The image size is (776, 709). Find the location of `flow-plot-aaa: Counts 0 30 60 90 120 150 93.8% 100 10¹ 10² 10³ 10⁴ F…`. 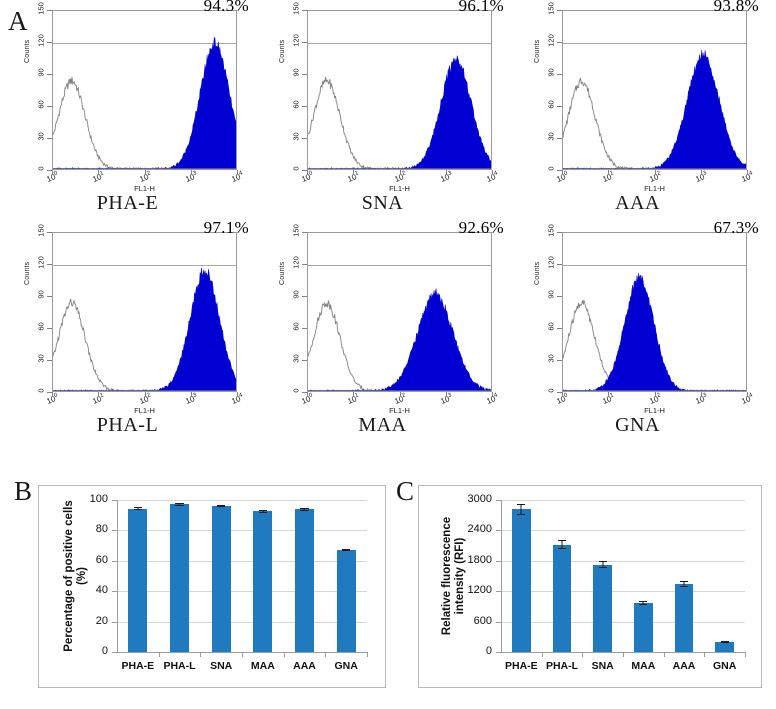

flow-plot-aaa: Counts 0 30 60 90 120 150 93.8% 100 10¹ 10² 10³ 10⁴ F… is located at coordinates (637, 110).